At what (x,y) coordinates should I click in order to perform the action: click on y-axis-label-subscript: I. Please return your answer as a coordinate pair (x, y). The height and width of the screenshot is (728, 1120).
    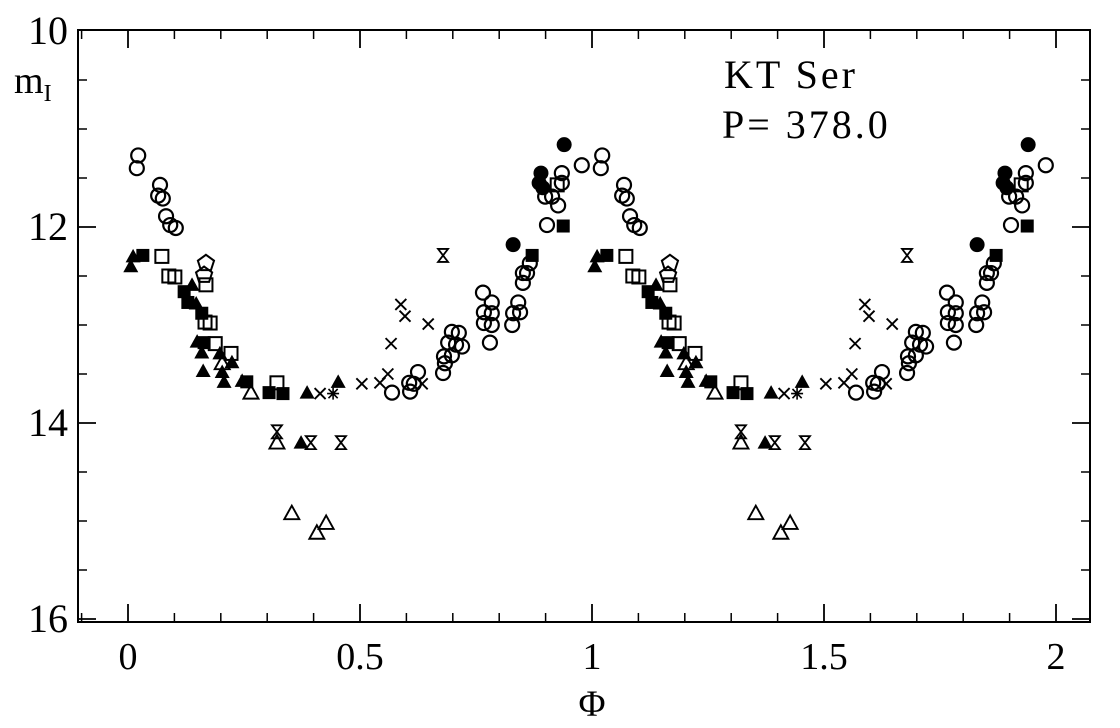
    Looking at the image, I should click on (47, 94).